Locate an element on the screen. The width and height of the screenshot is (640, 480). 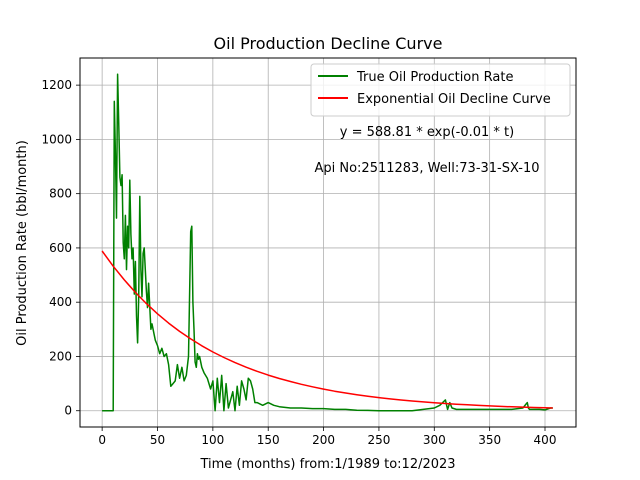
x-axis-label: Time (months) from:1/1989 to:12/2023 is located at coordinates (327, 464).